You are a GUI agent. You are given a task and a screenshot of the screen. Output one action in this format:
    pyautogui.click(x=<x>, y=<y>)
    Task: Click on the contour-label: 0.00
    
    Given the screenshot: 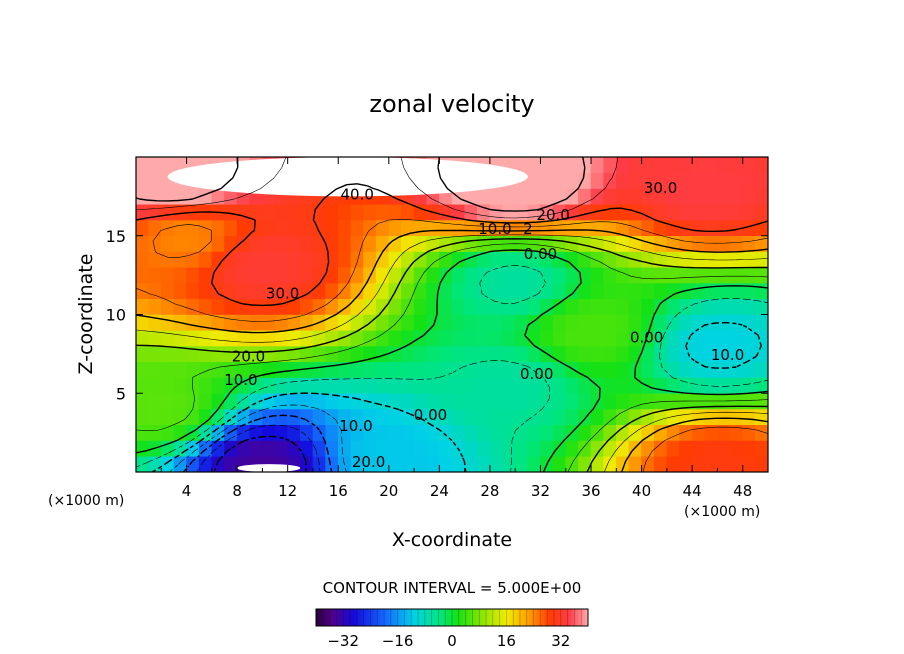 What is the action you would take?
    pyautogui.click(x=540, y=254)
    